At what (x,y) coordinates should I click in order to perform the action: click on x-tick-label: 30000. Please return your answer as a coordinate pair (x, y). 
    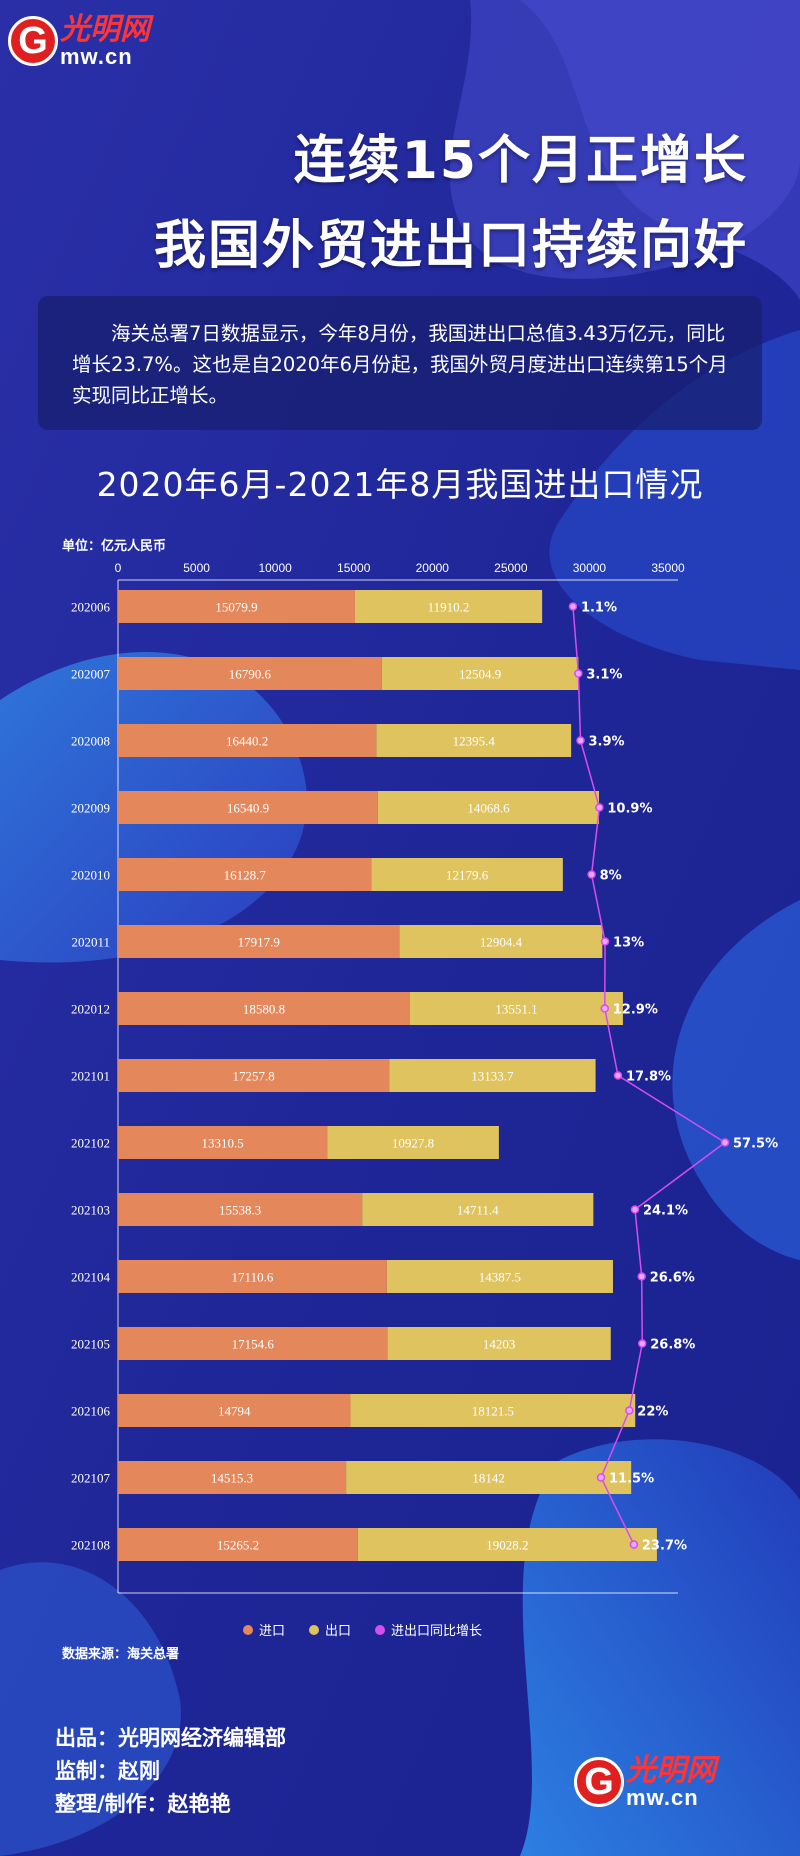
    Looking at the image, I should click on (590, 568).